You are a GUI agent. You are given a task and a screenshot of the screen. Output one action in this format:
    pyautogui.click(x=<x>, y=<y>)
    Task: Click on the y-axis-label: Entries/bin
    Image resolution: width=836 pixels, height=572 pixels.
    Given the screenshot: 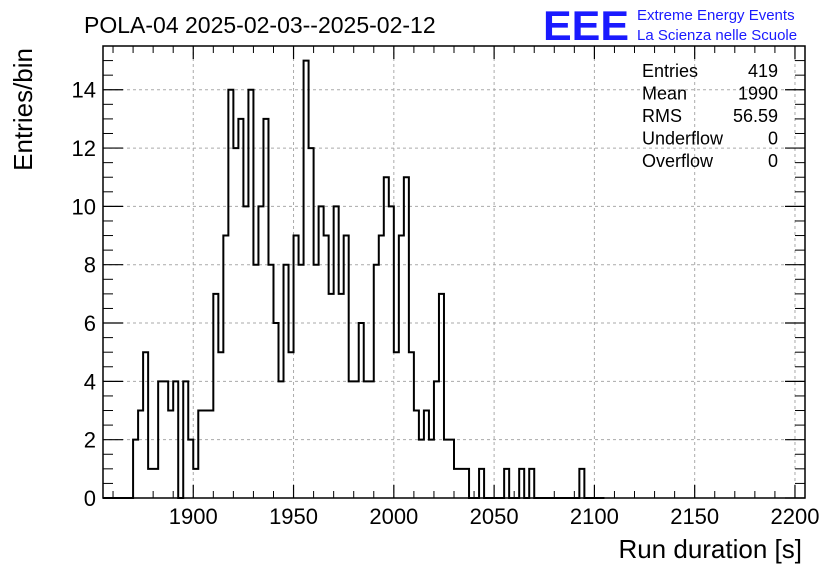 What is the action you would take?
    pyautogui.click(x=23, y=109)
    